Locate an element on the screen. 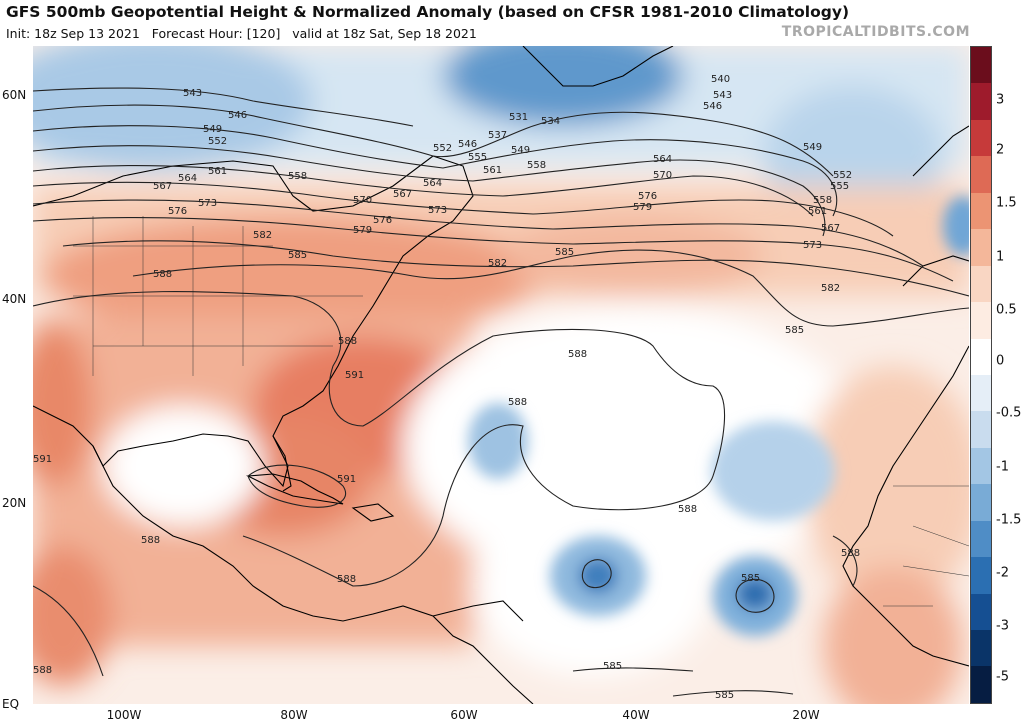 The height and width of the screenshot is (724, 1024). lat-label-60n: 60N is located at coordinates (14, 95).